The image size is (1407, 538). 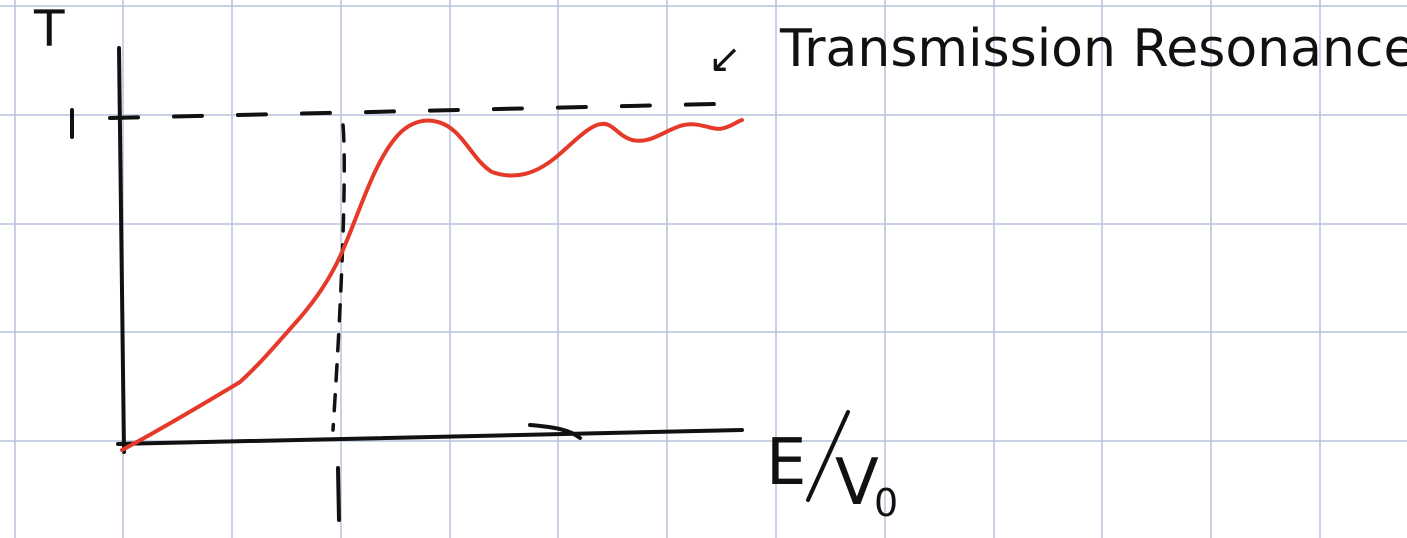 What do you see at coordinates (338, 494) in the screenshot?
I see `x-axis-tick-line` at bounding box center [338, 494].